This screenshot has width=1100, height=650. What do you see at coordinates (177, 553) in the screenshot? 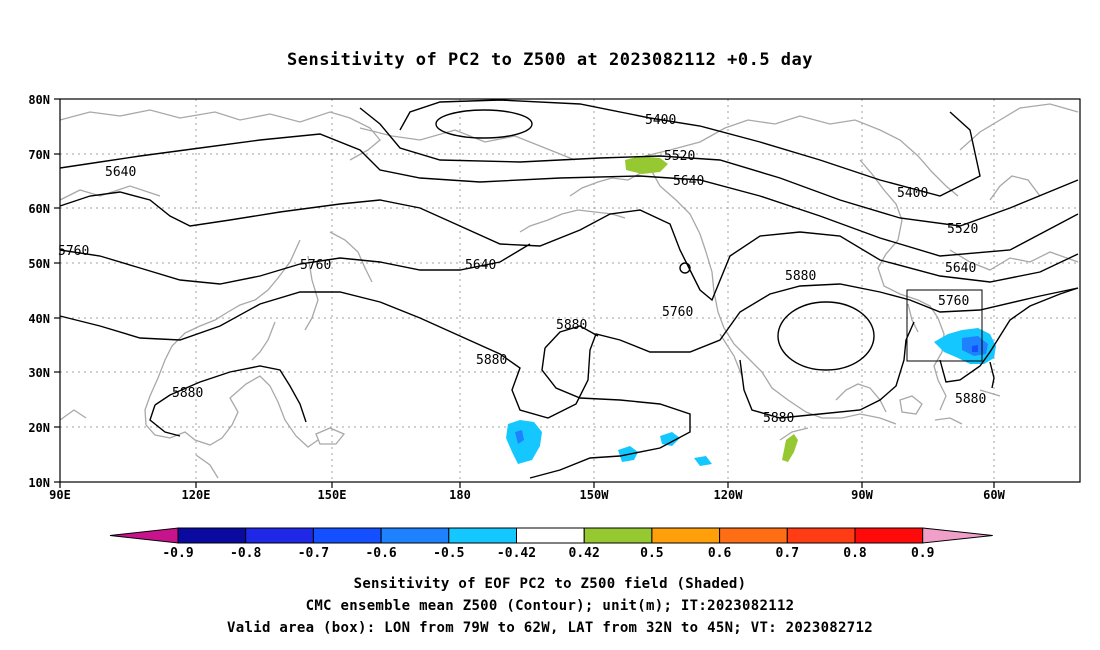
I see `colorbar-tick-label: -0.9` at bounding box center [177, 553].